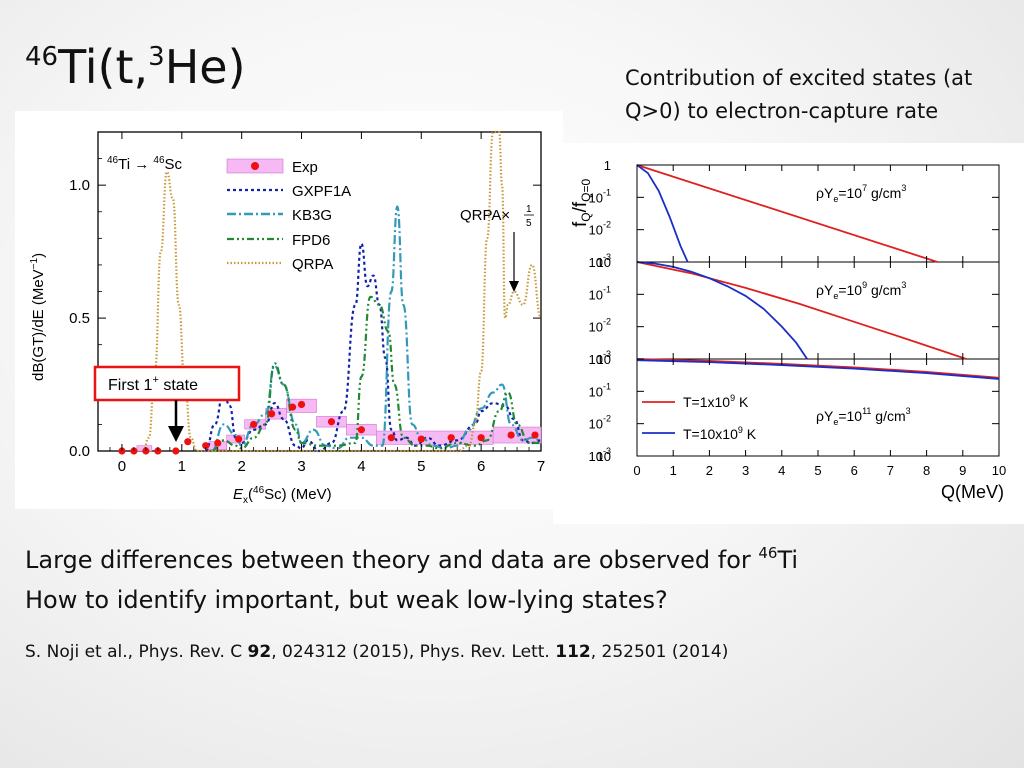  What do you see at coordinates (962, 470) in the screenshot?
I see `right-x-tick-label: 9` at bounding box center [962, 470].